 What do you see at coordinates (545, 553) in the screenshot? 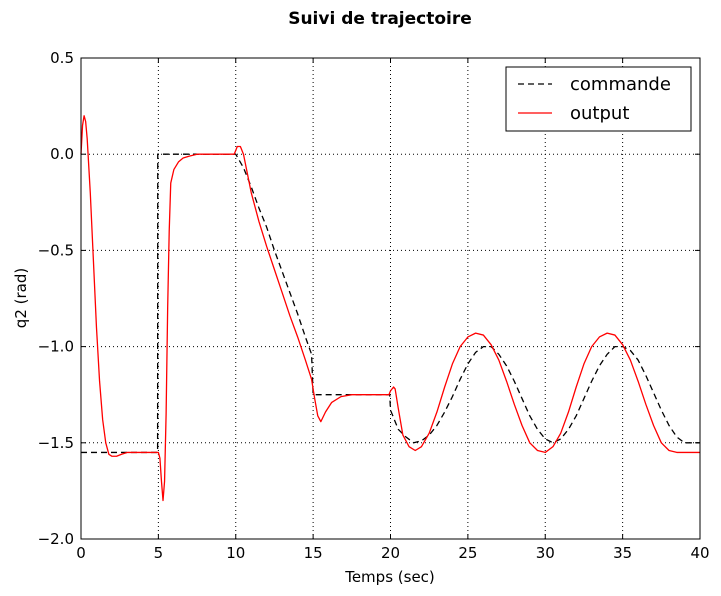
I see `x-tick-label-6: 30` at bounding box center [545, 553].